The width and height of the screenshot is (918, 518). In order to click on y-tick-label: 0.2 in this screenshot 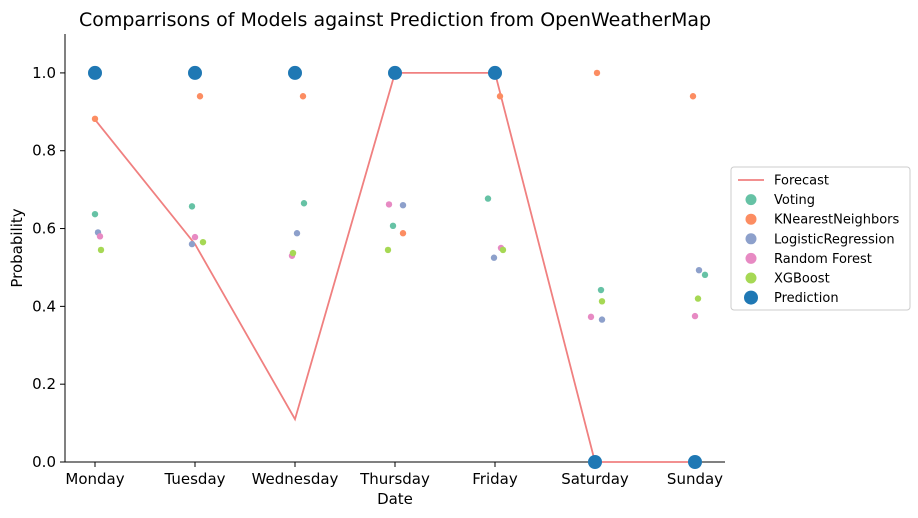, I will do `click(44, 384)`.